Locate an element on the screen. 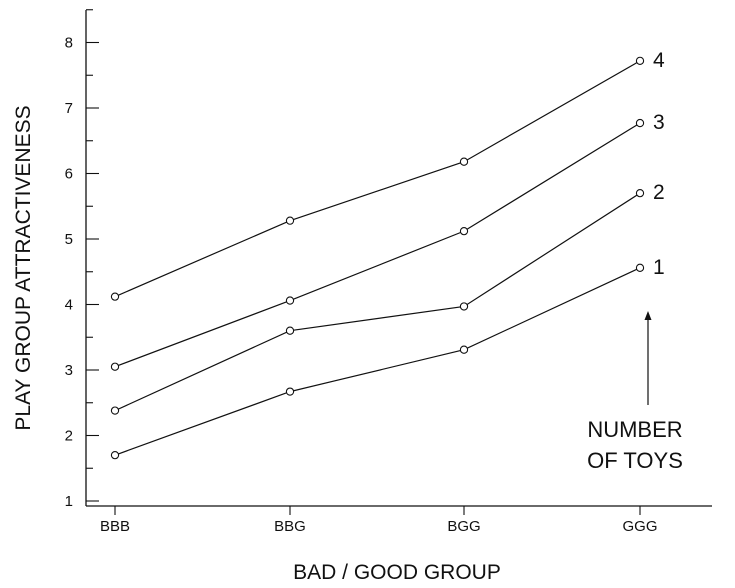 This screenshot has width=735, height=588. y-axis-title: PLAY GROUP ATTRACTIVENESS is located at coordinates (23, 267).